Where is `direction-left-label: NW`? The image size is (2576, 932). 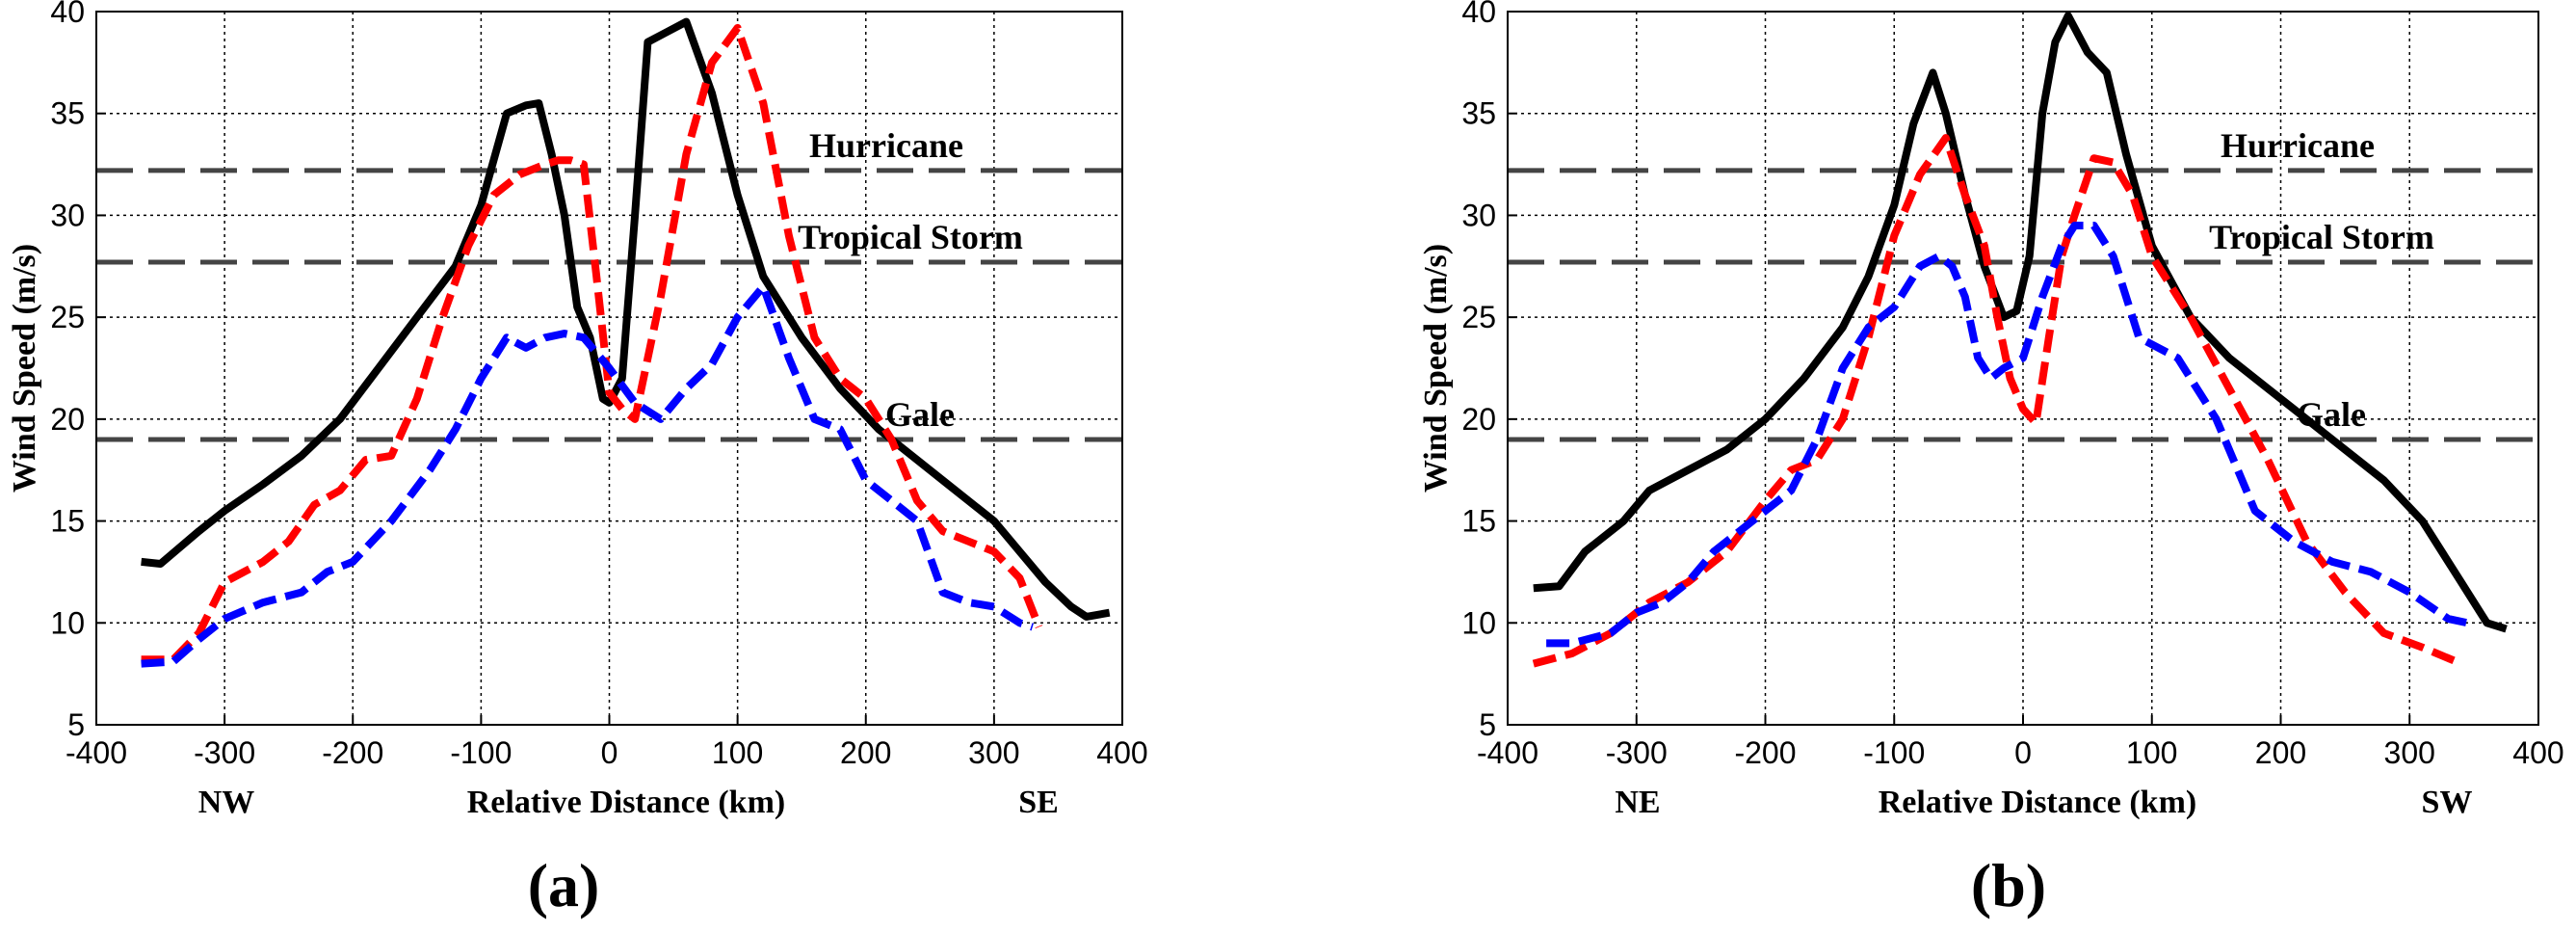
direction-left-label: NW is located at coordinates (227, 802).